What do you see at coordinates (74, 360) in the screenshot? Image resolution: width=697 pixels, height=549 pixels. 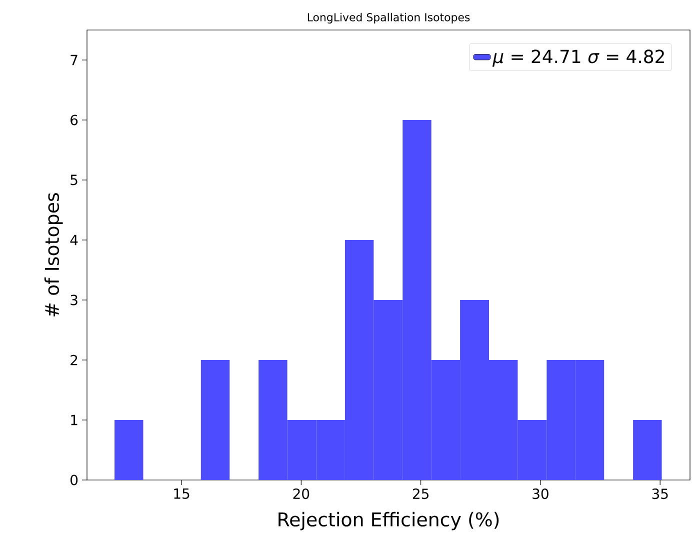 I see `y-tick-label: 2` at bounding box center [74, 360].